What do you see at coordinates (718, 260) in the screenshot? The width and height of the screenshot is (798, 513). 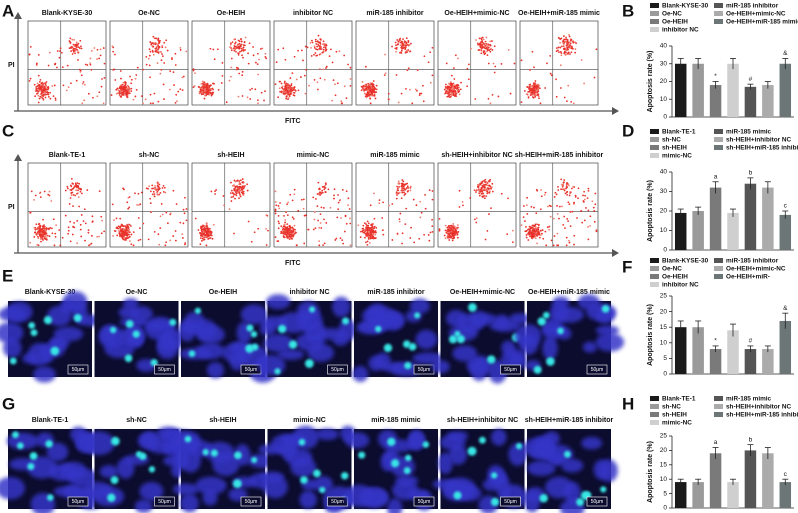 I see `legend-swatch` at bounding box center [718, 260].